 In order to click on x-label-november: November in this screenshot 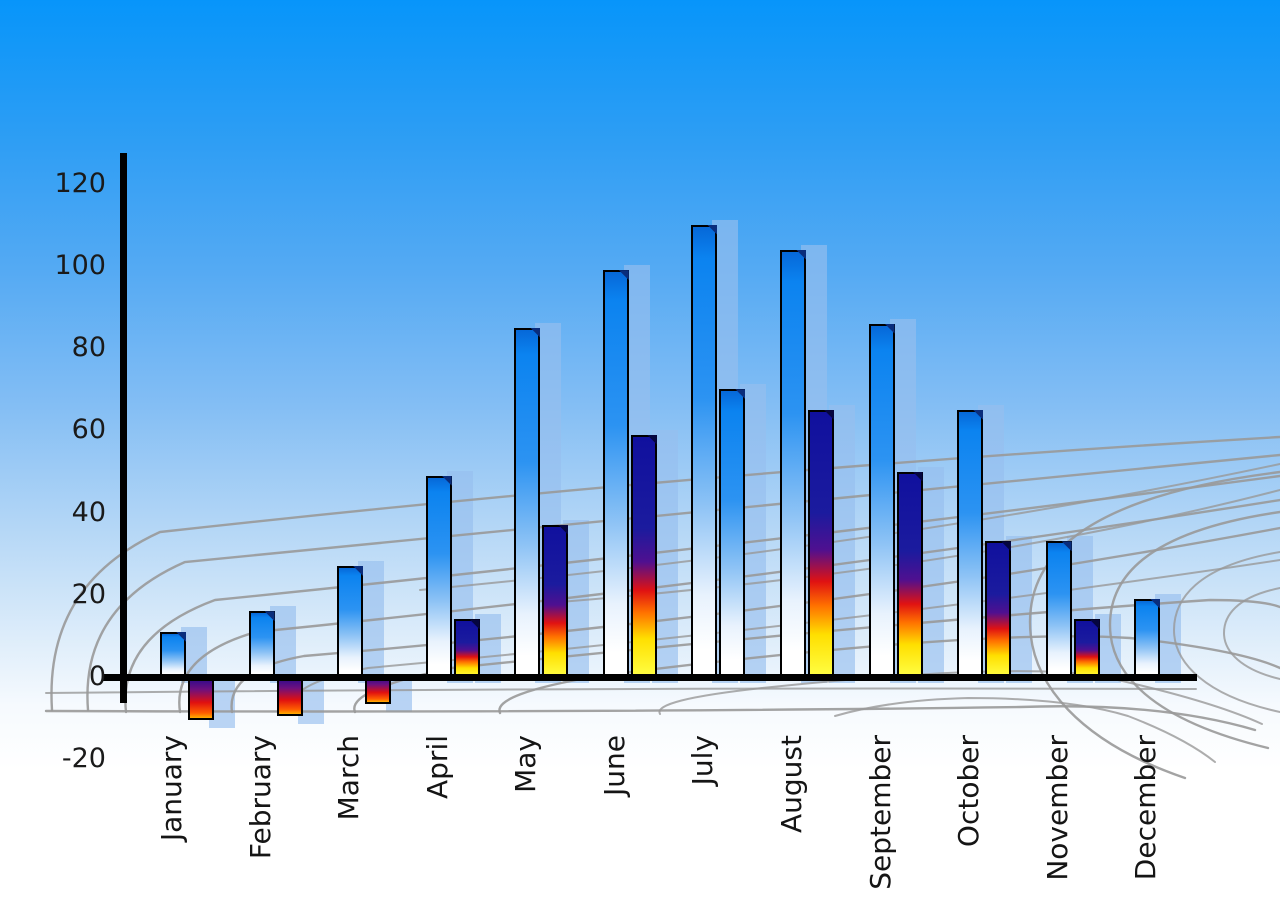, I will do `click(1057, 808)`.